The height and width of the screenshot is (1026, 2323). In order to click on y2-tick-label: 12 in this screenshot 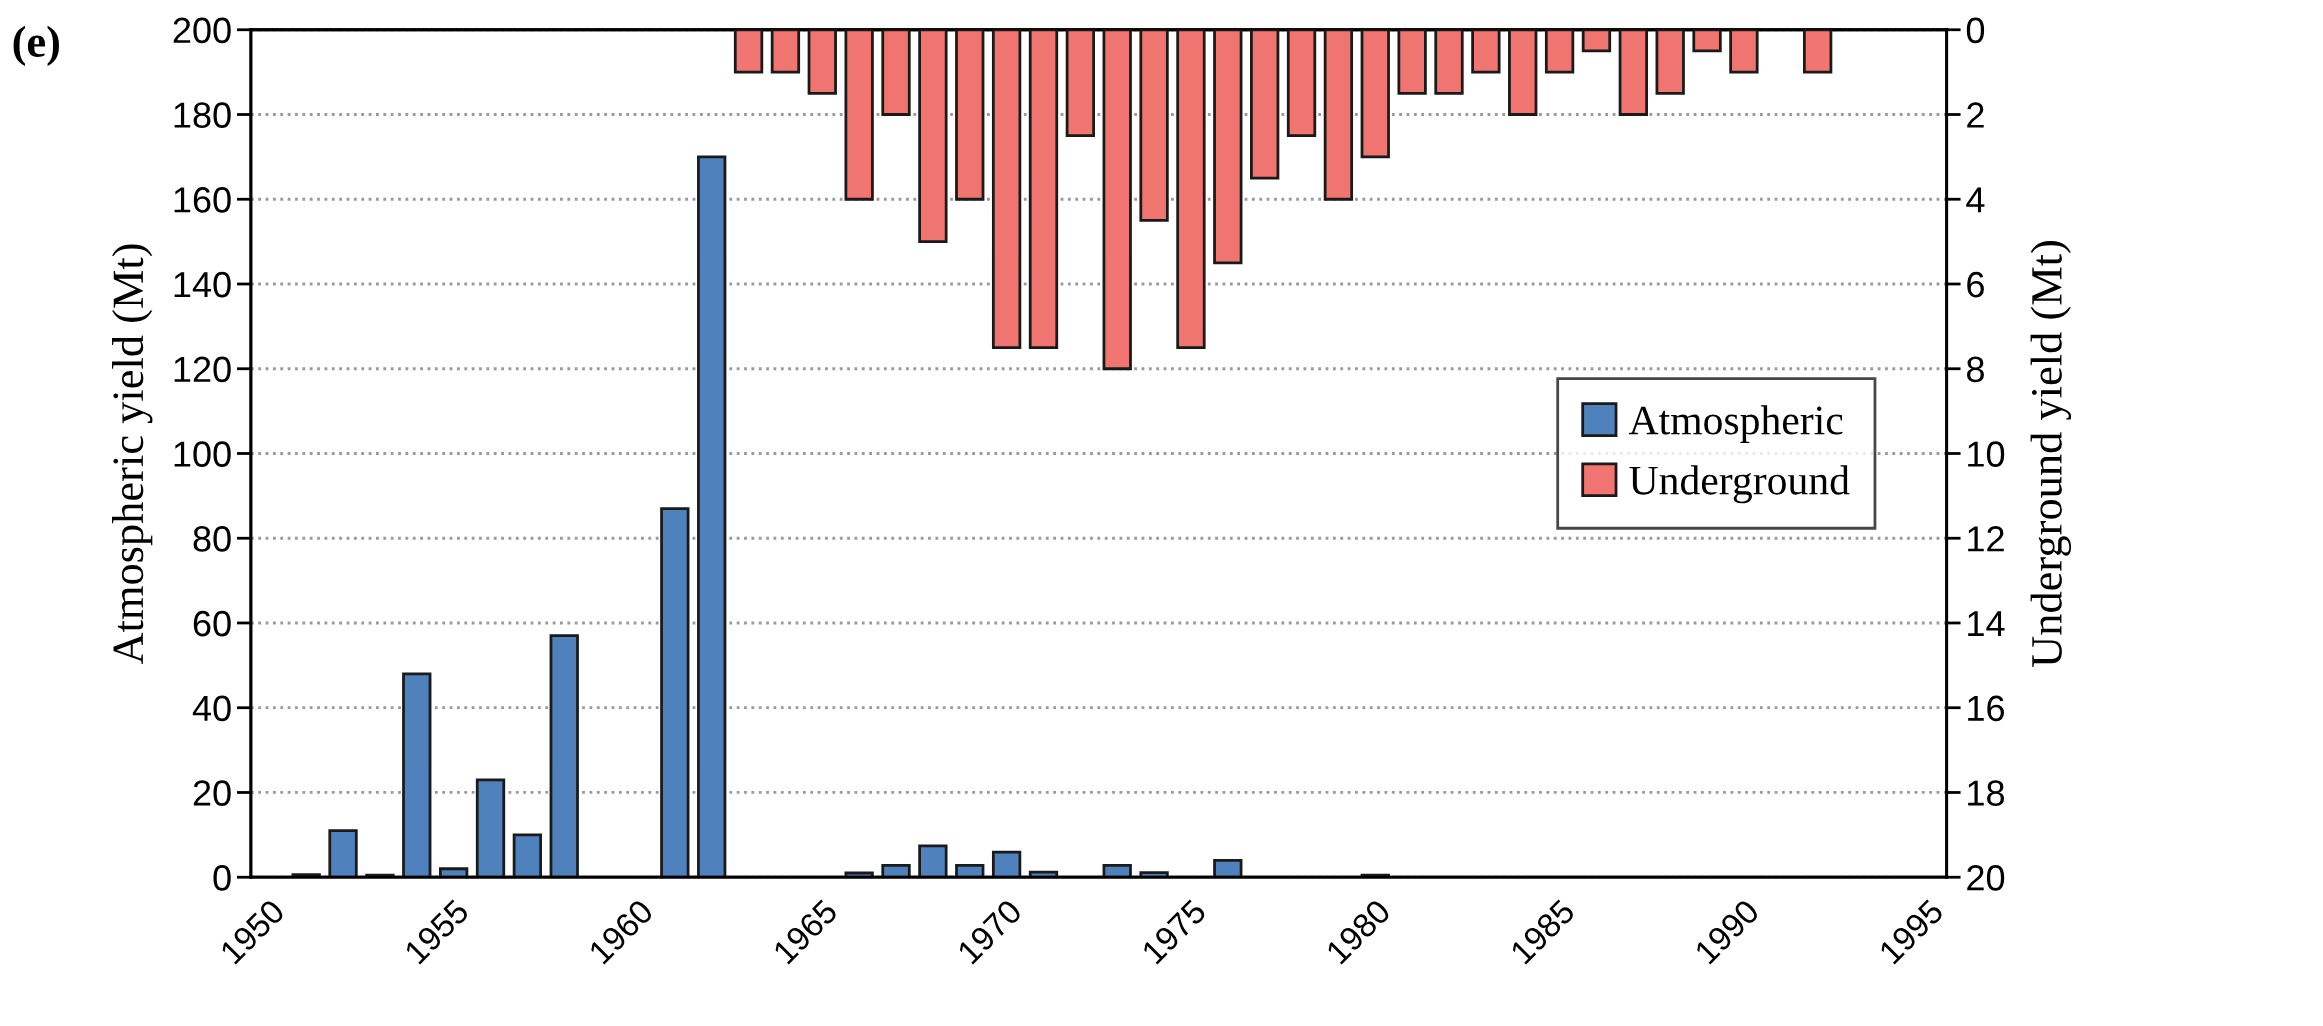, I will do `click(1986, 539)`.